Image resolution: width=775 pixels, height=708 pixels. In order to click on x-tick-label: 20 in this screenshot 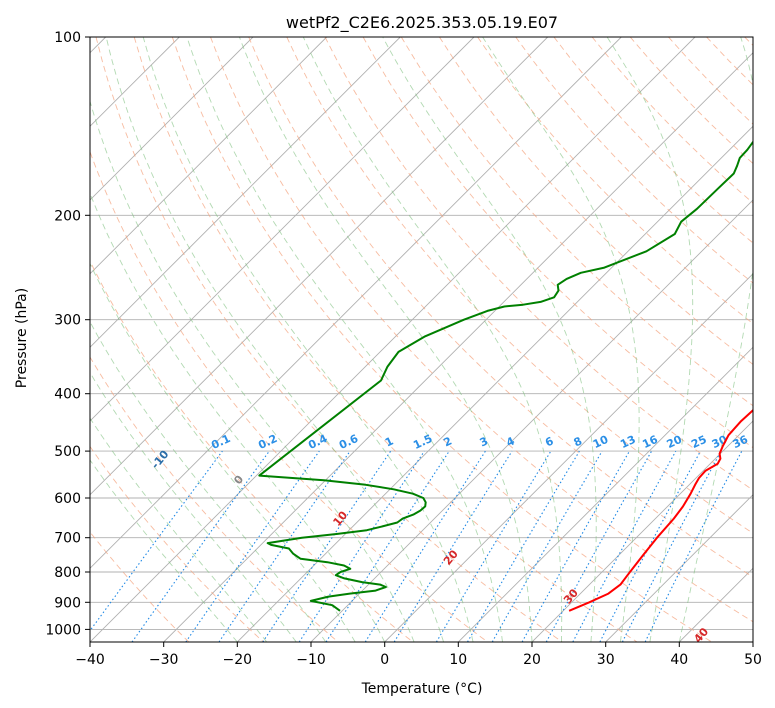, I will do `click(532, 660)`.